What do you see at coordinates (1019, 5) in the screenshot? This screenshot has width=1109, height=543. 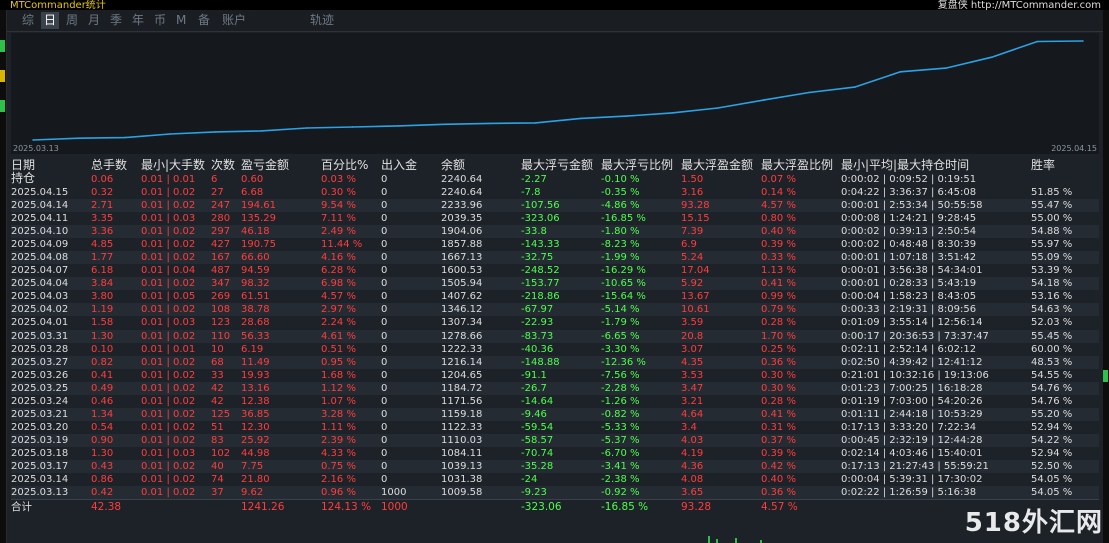 I see `brand-link: 复盘侠 http://MTCommander.com` at bounding box center [1019, 5].